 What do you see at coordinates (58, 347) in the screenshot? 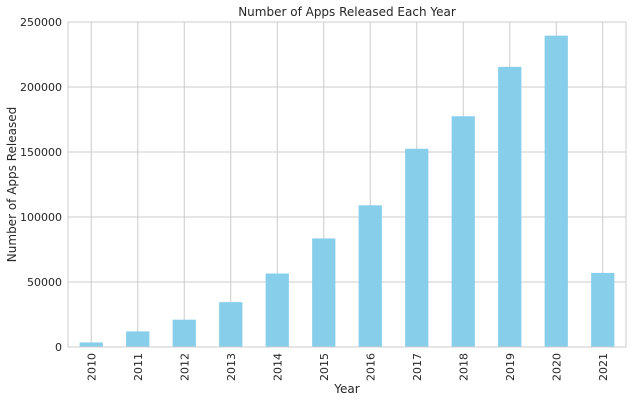
I see `y-tick-label: 0` at bounding box center [58, 347].